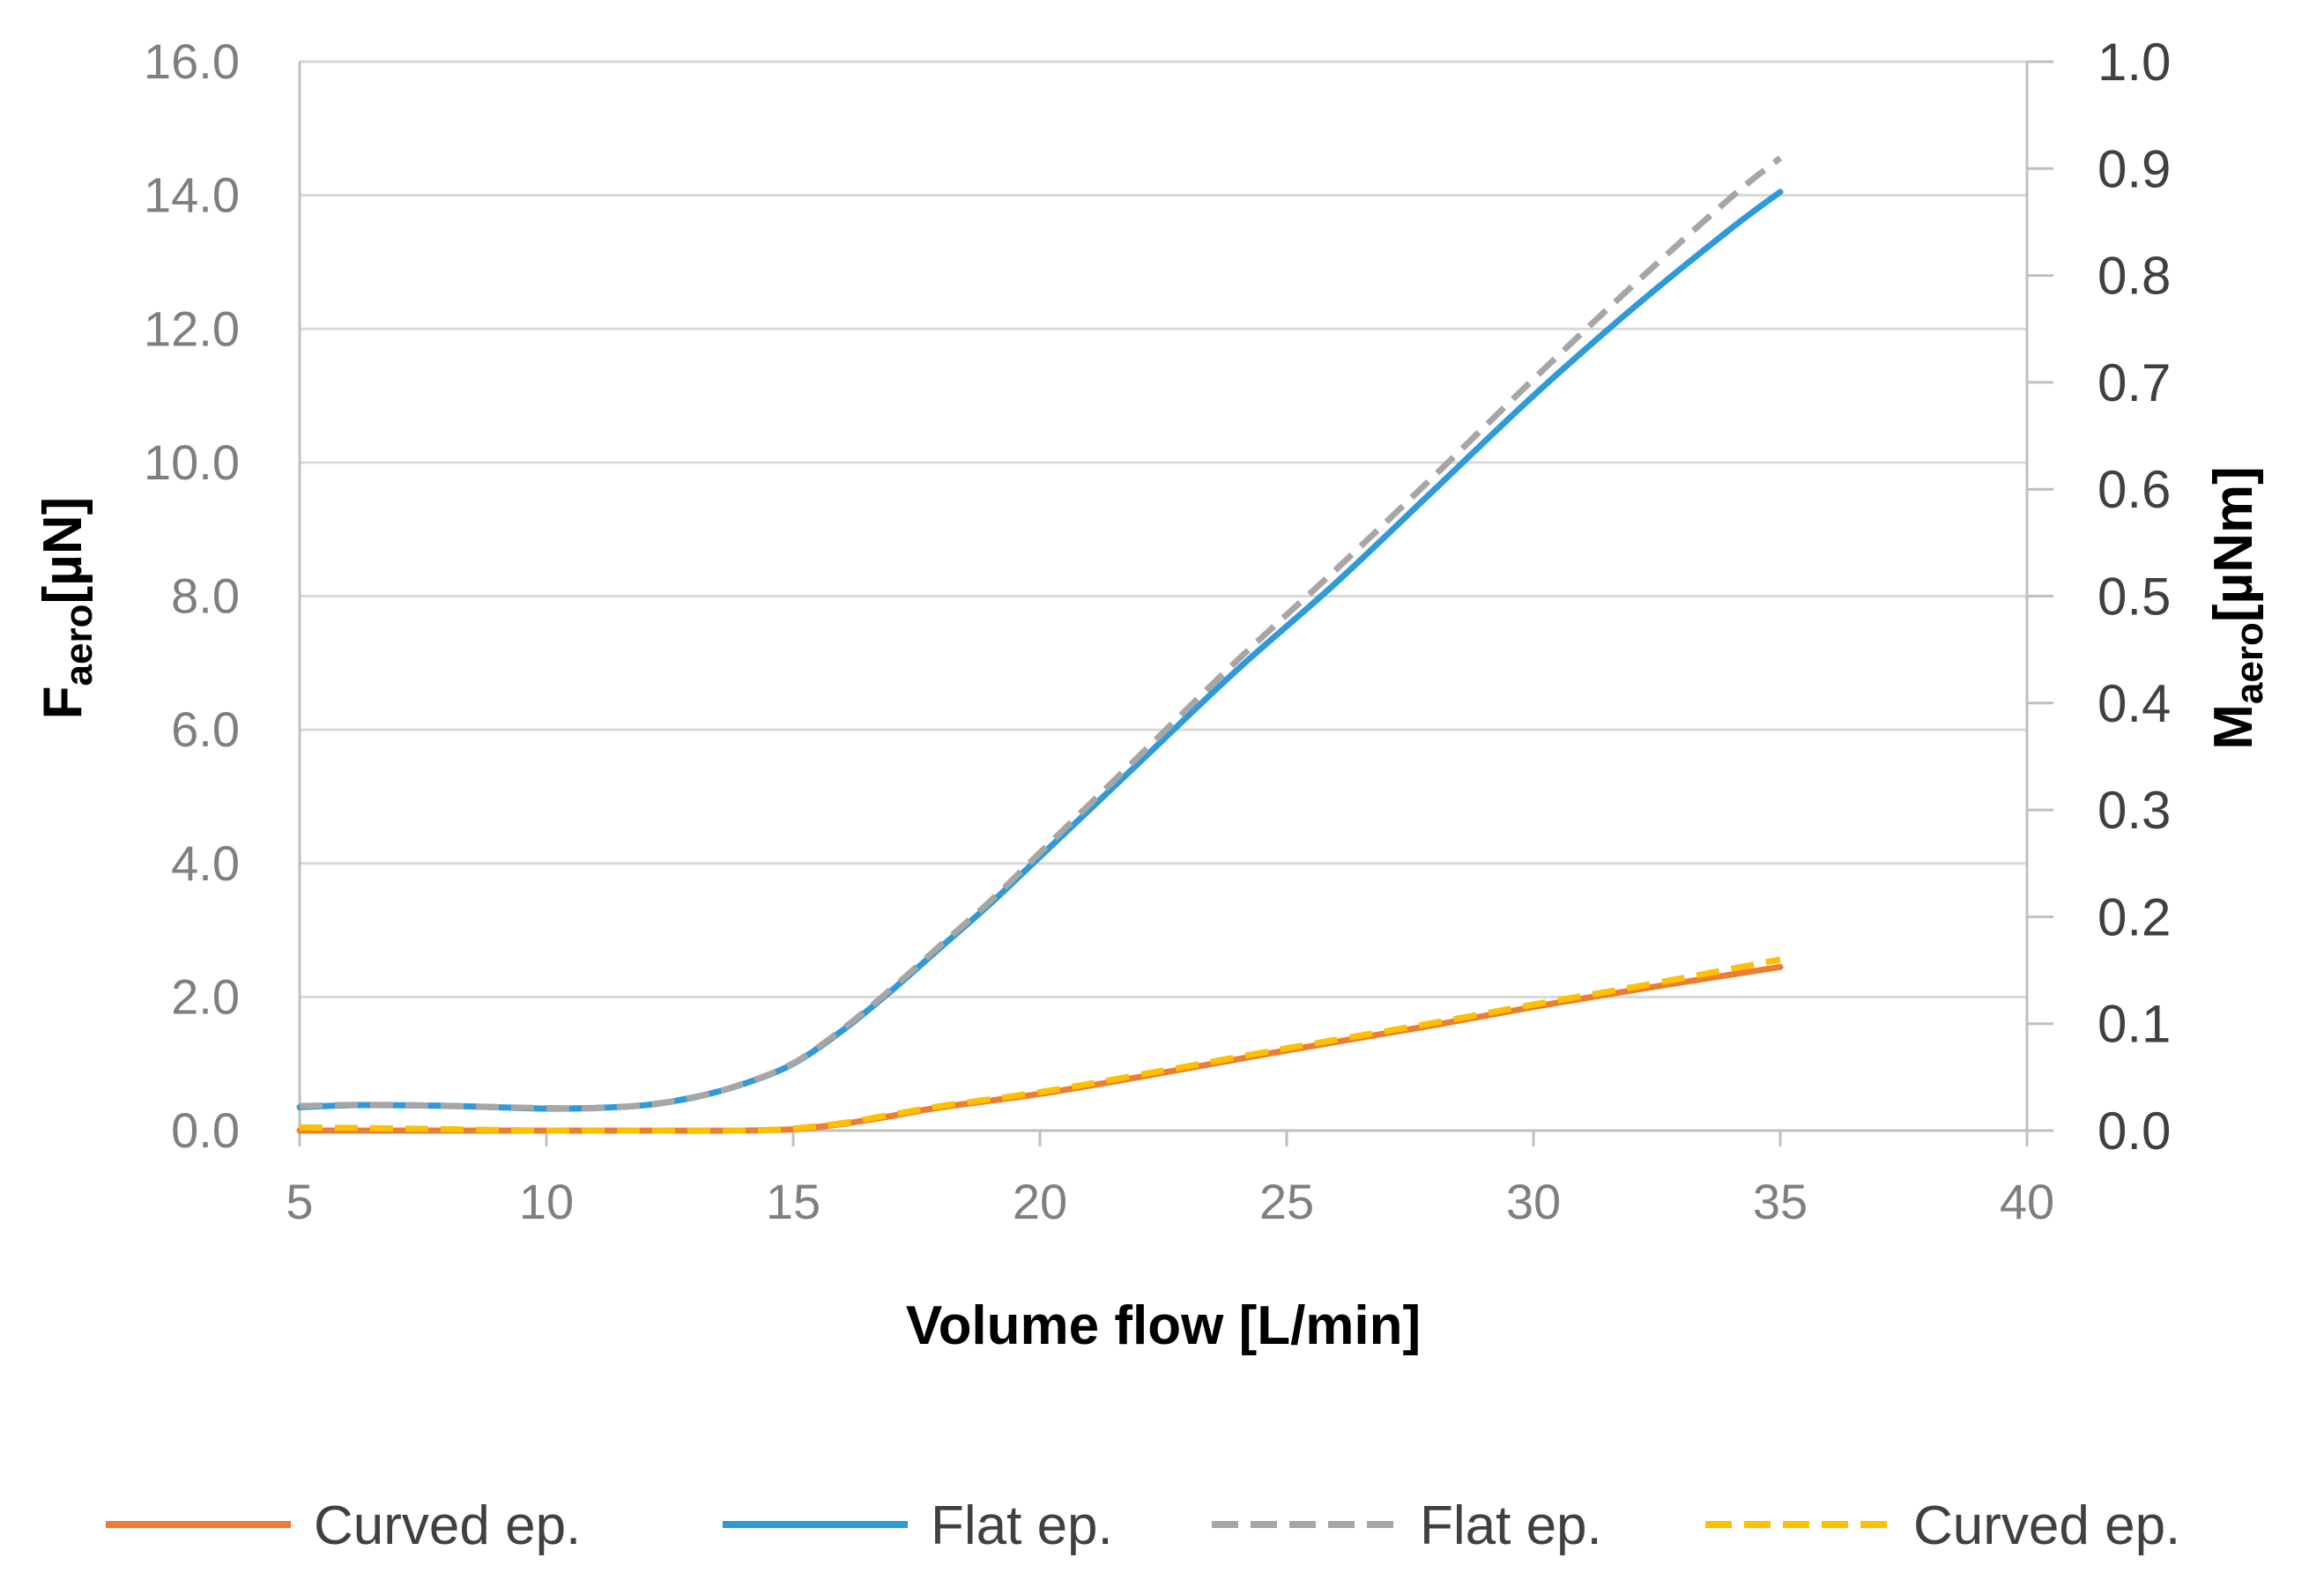  What do you see at coordinates (299, 1201) in the screenshot?
I see `x-tick-label-0: 5` at bounding box center [299, 1201].